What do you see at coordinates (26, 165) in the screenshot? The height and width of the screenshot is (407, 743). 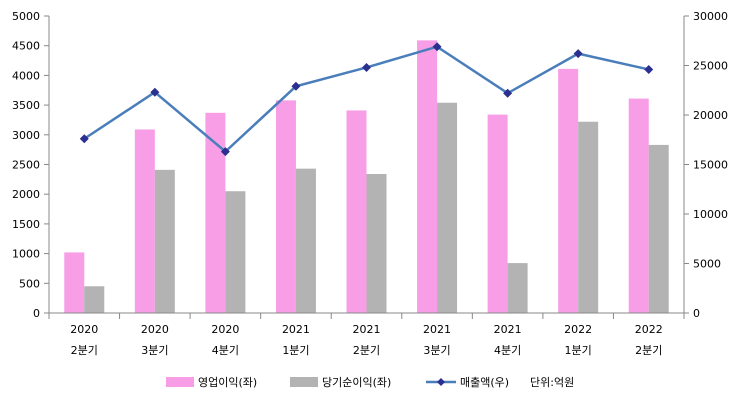 I see `left-tick-label: 2500` at bounding box center [26, 165].